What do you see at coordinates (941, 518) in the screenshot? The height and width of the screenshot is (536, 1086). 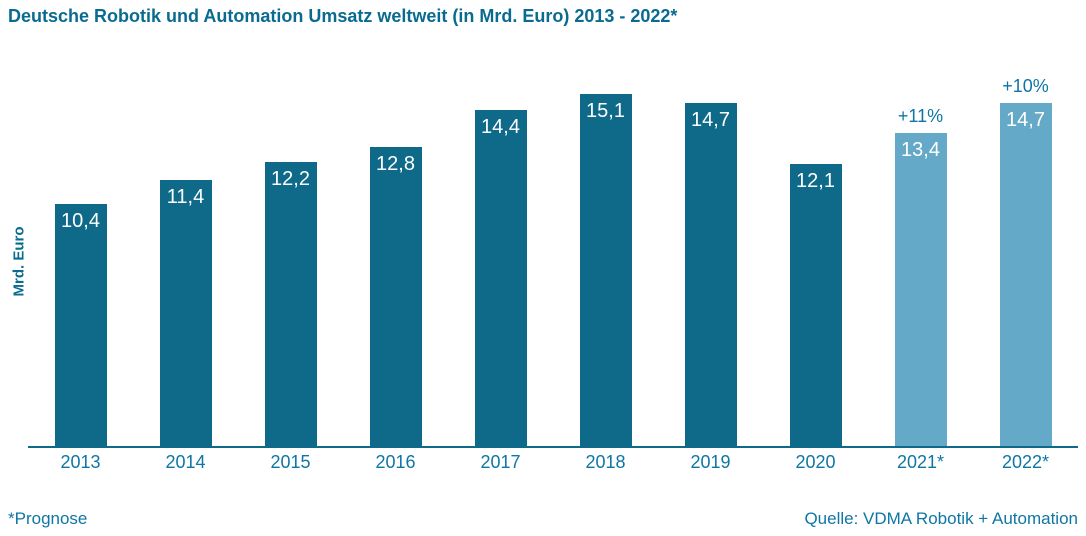 I see `source-credit: Quelle: VDMA Robotik + Automation` at bounding box center [941, 518].